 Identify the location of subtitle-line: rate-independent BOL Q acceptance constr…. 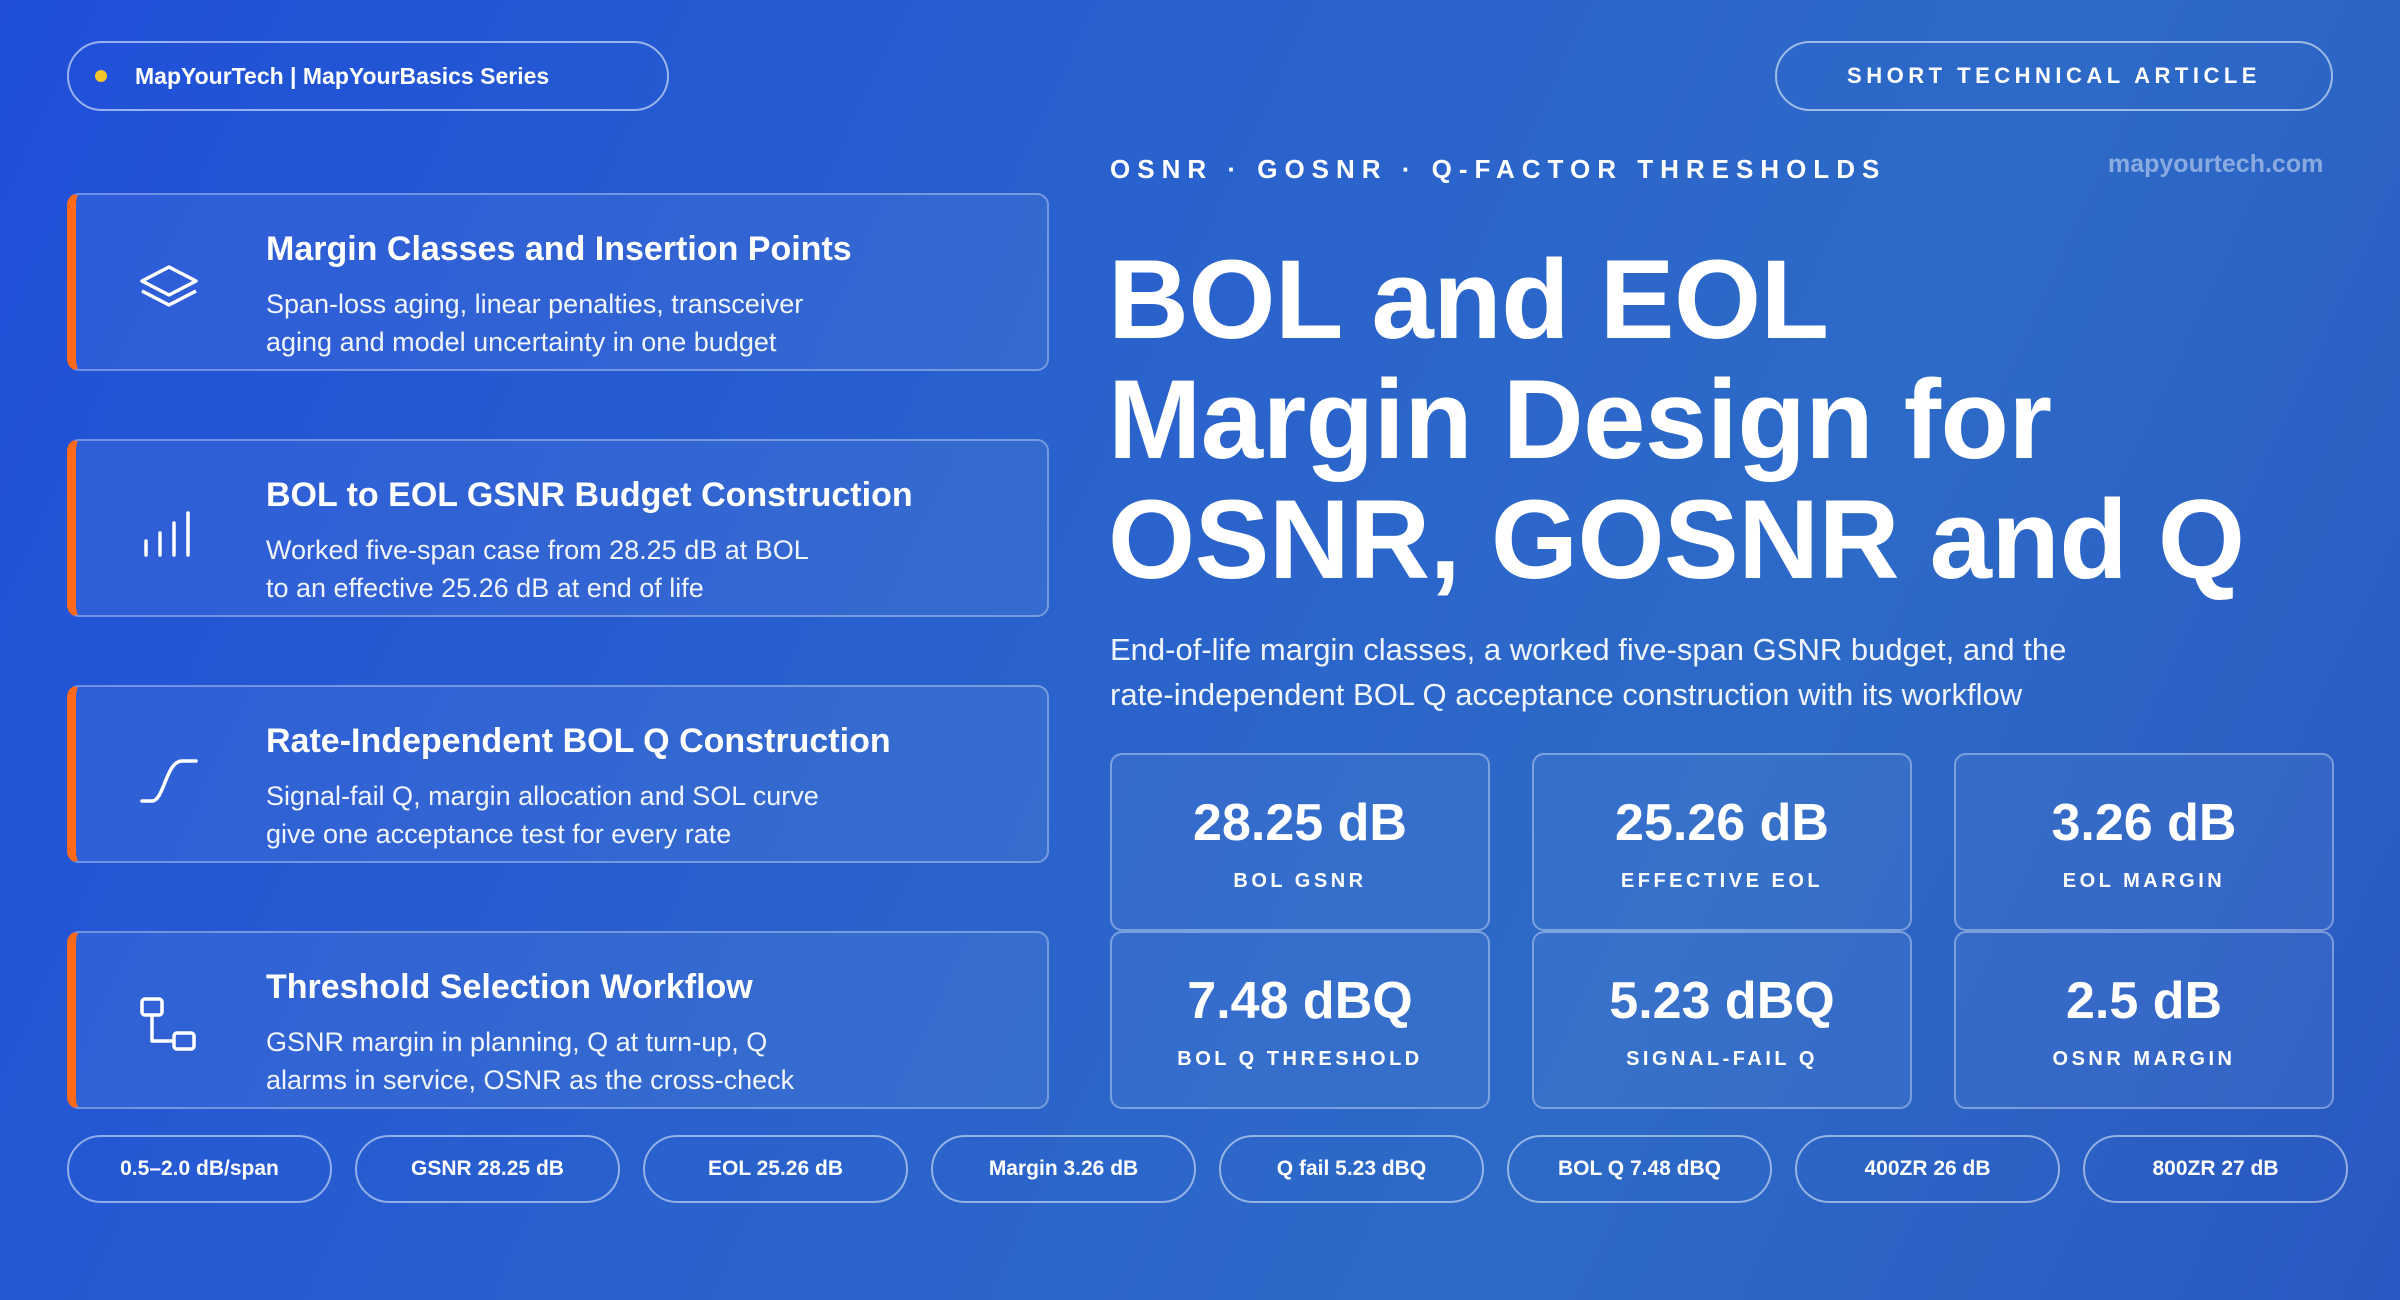
(1566, 694).